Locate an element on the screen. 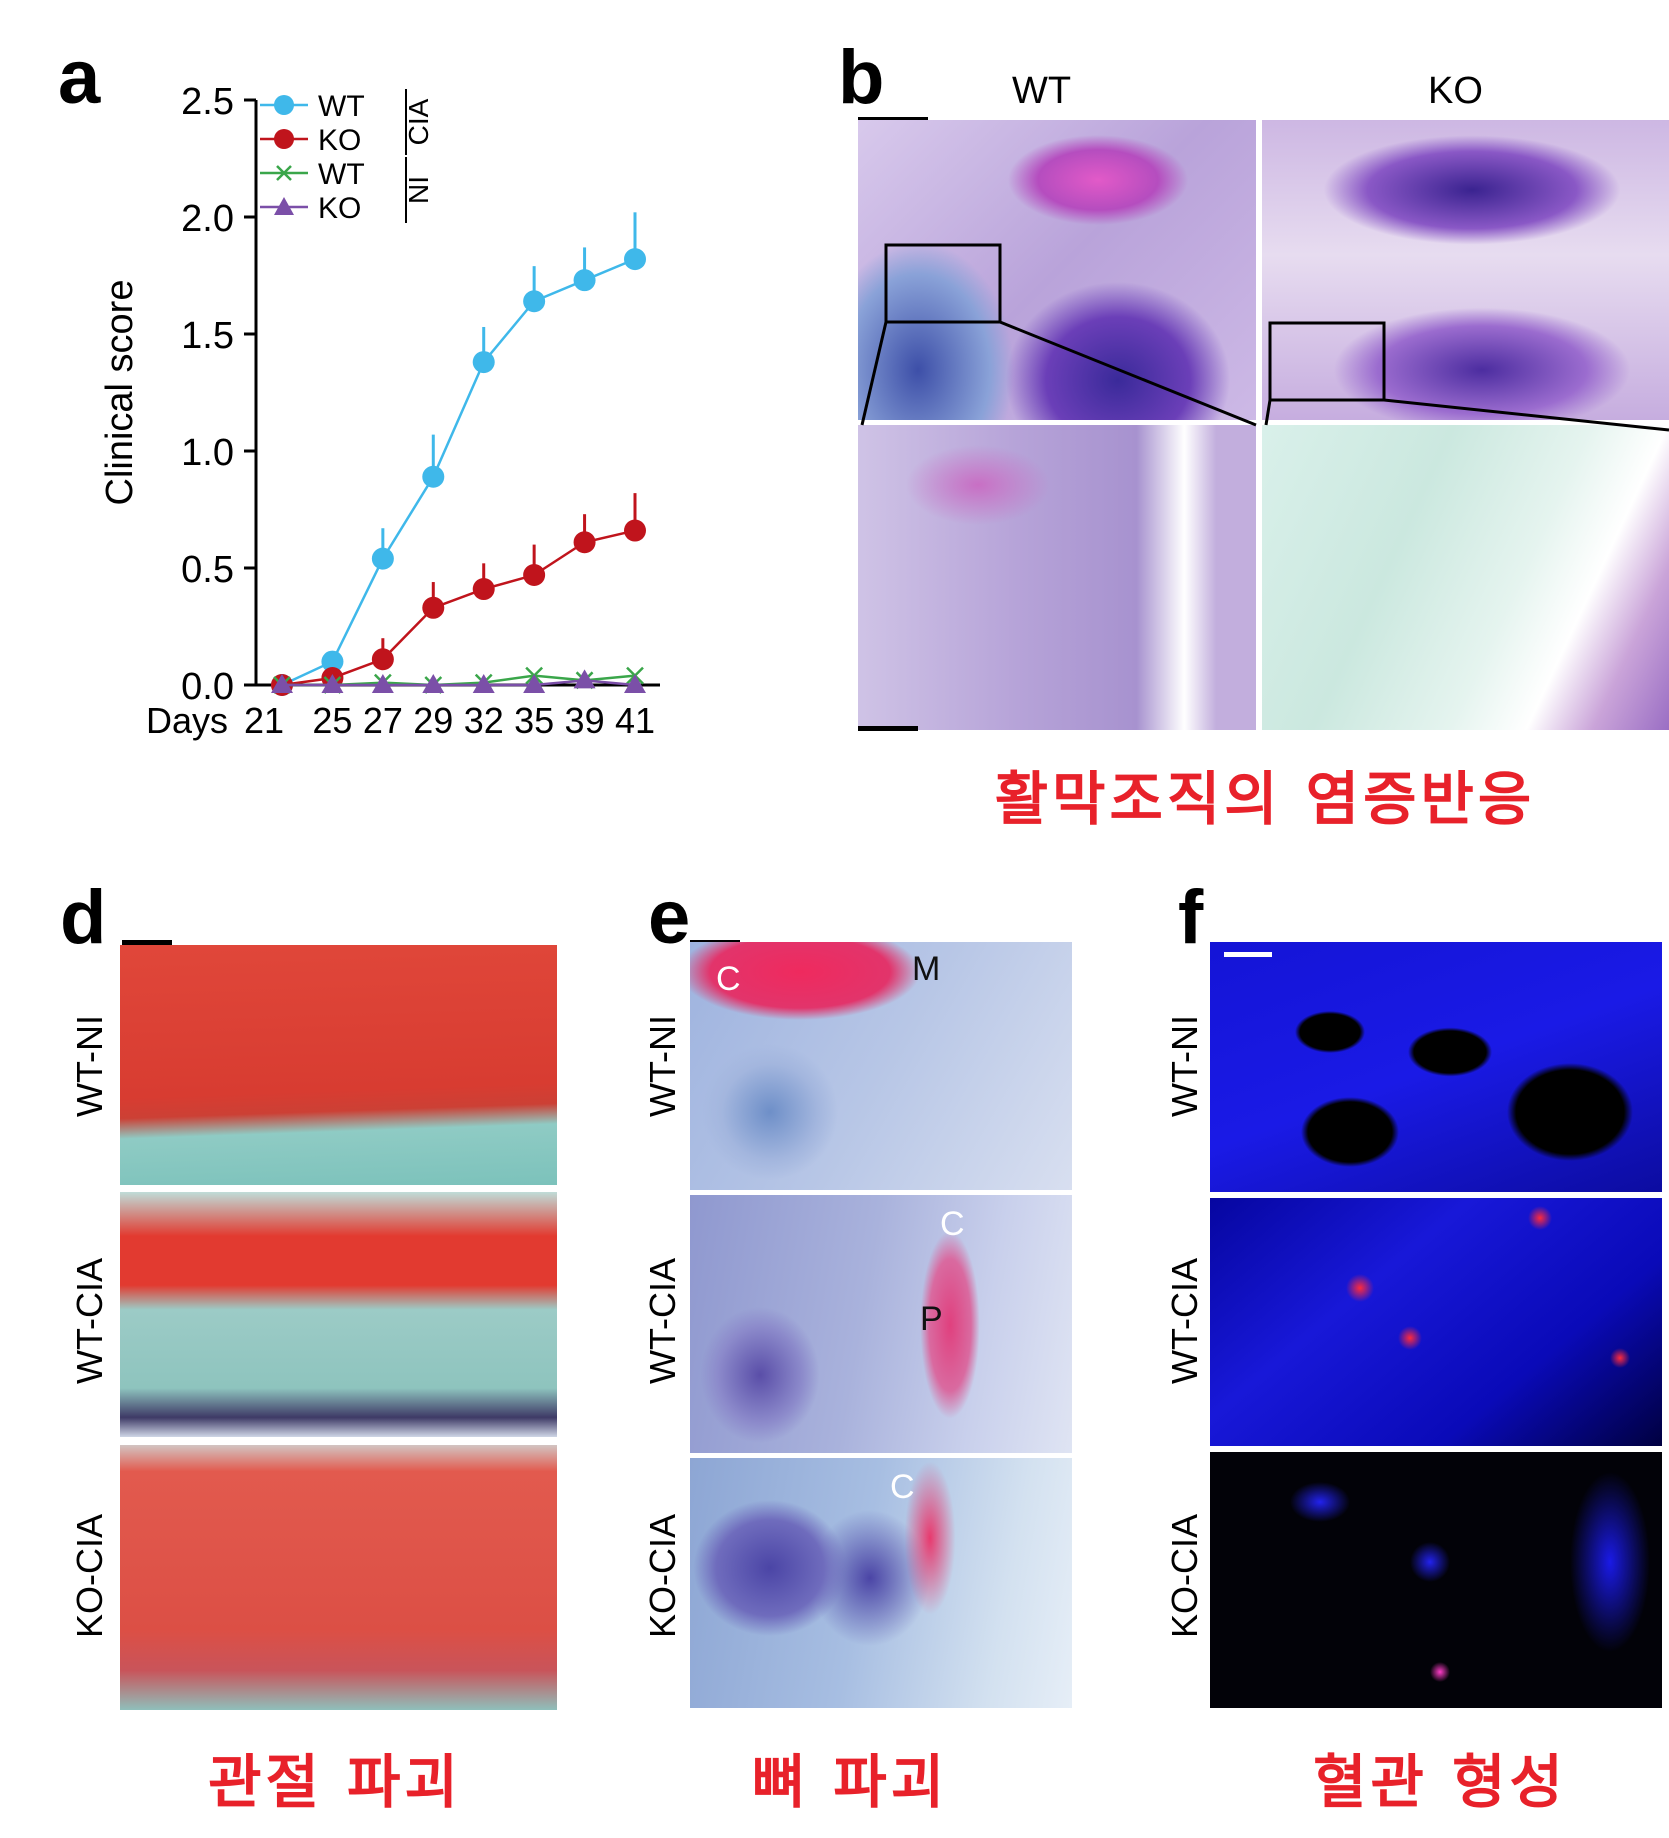 The width and height of the screenshot is (1669, 1838). panel-letter-d: d is located at coordinates (83, 917).